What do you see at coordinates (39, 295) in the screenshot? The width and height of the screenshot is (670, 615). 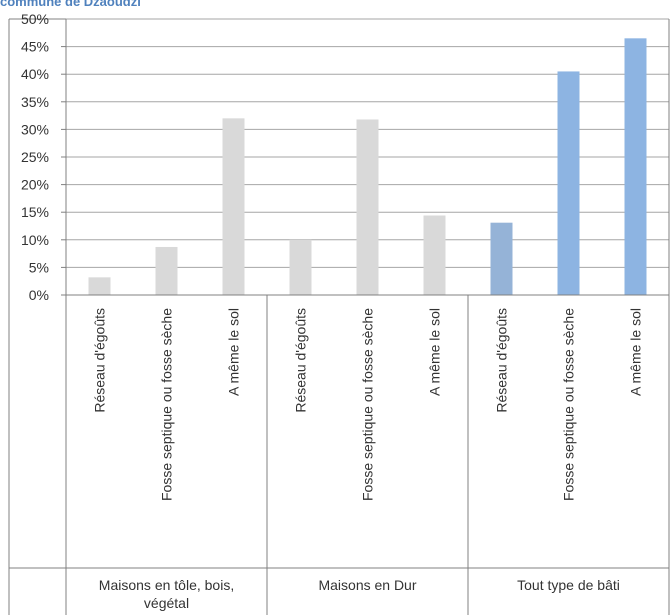 I see `y-tick-label: 0%` at bounding box center [39, 295].